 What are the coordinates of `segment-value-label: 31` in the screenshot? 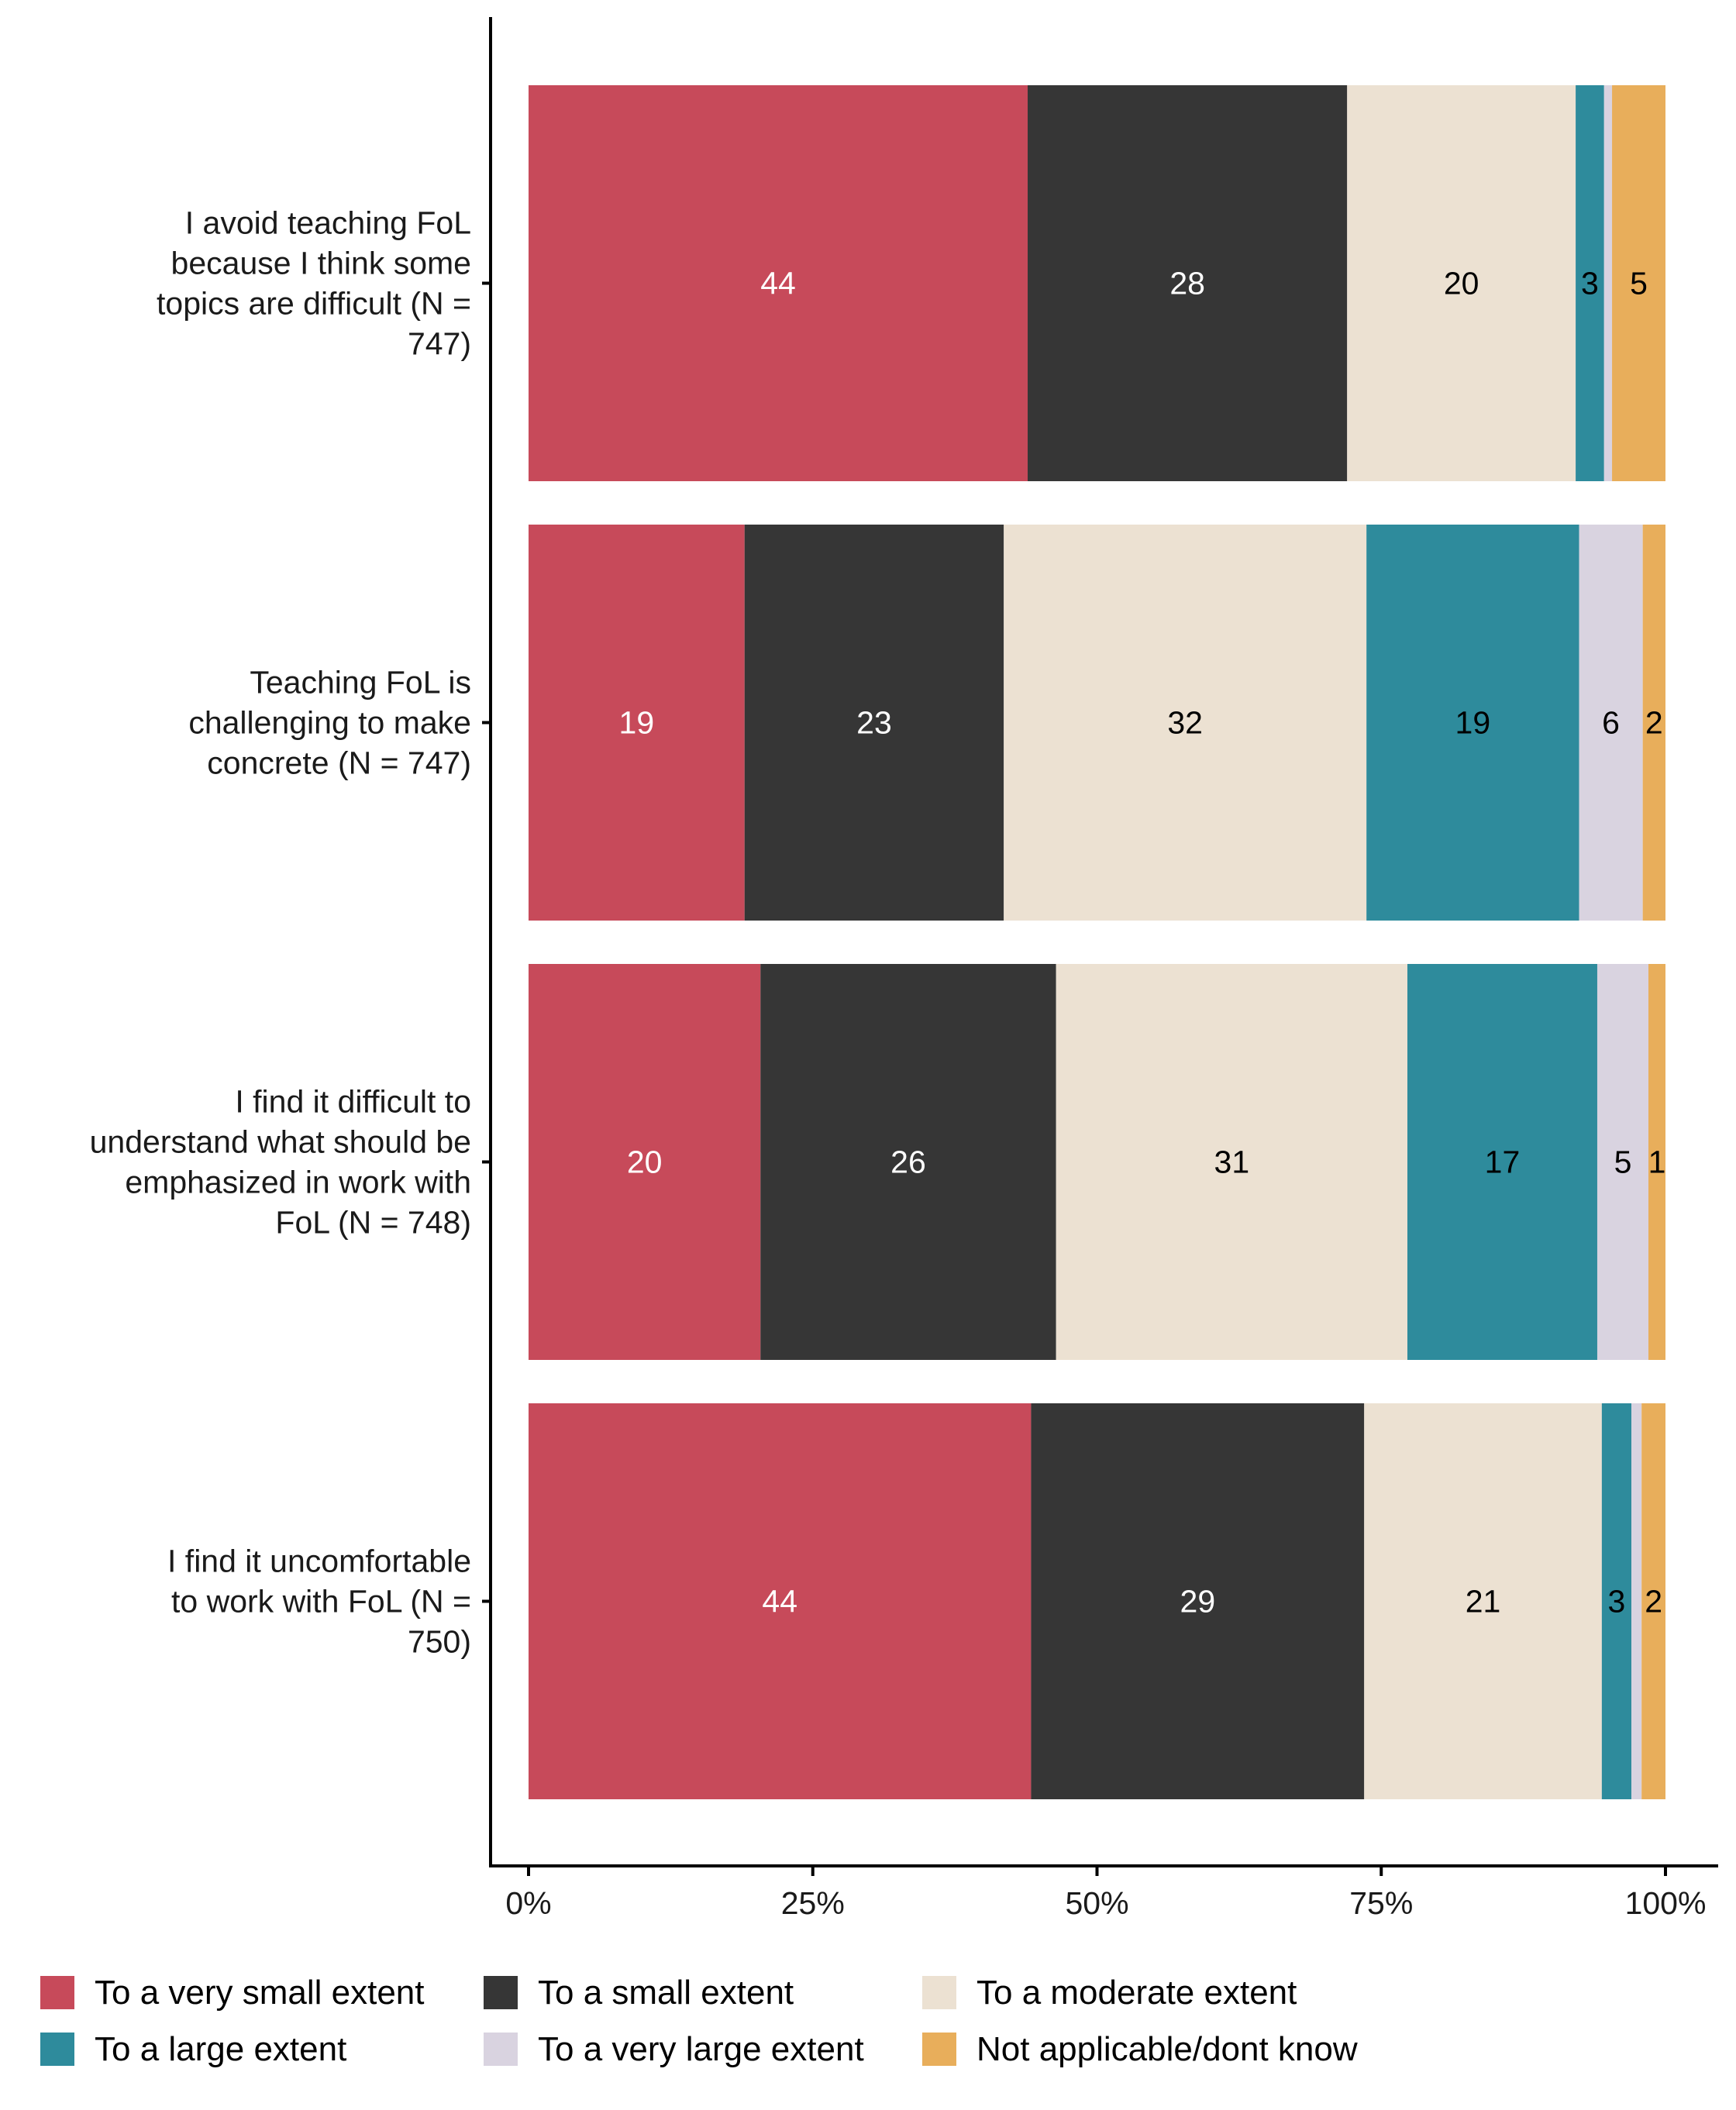 It's located at (1232, 1162).